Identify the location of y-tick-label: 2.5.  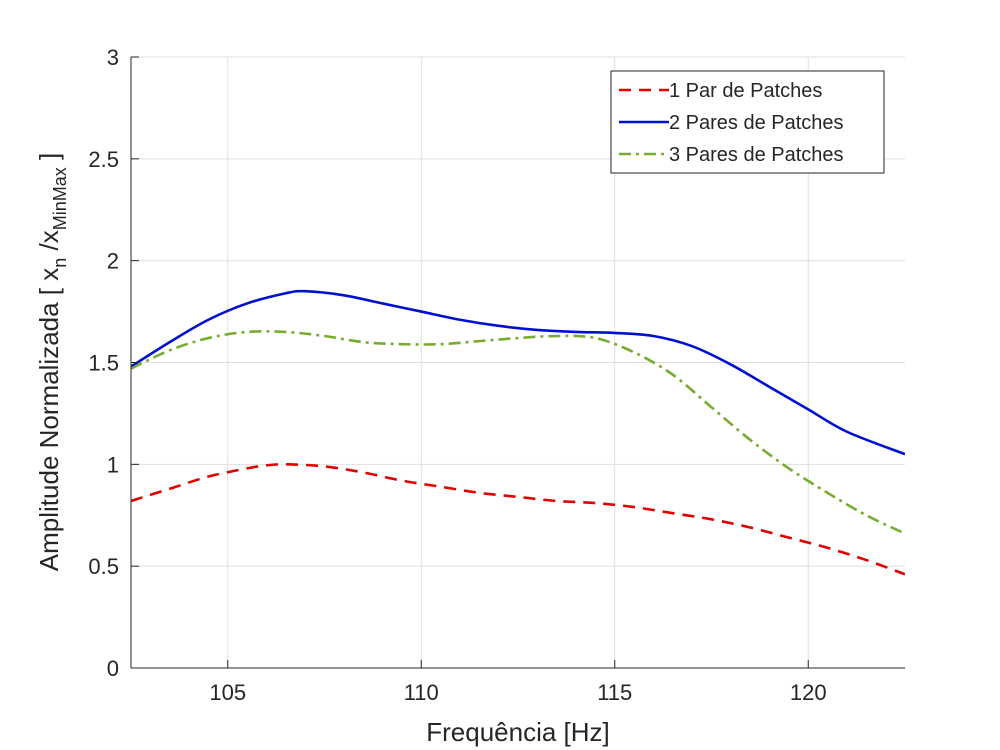
(103, 159).